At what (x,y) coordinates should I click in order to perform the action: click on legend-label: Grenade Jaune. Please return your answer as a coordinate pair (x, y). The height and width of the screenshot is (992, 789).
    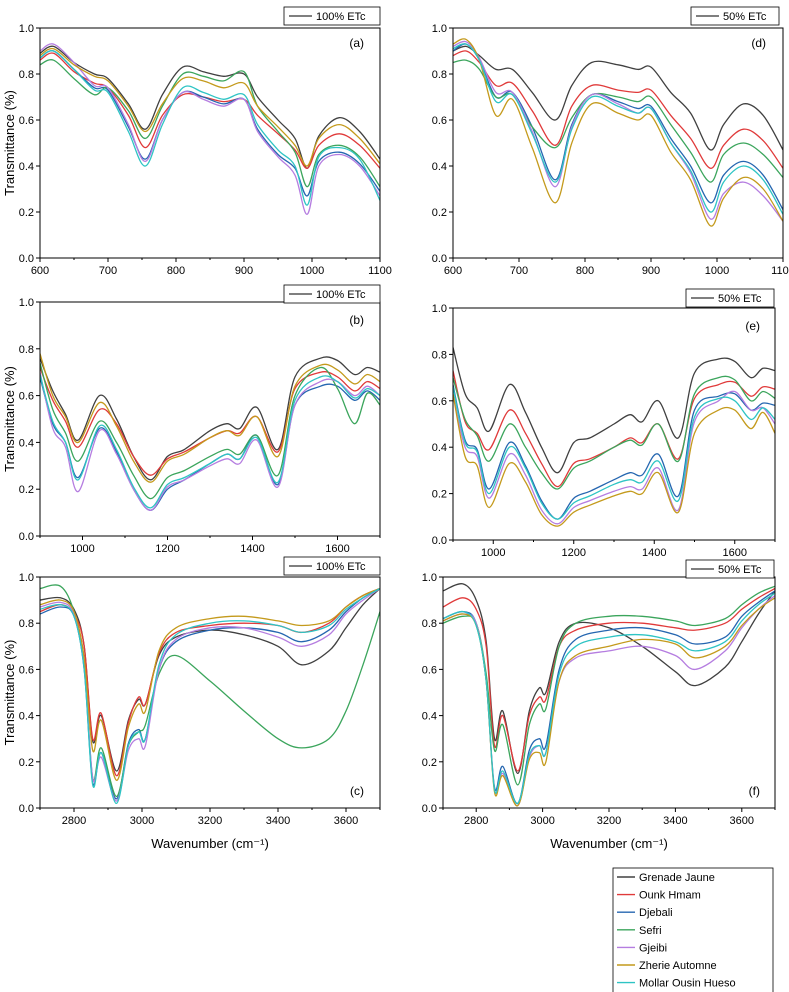
    Looking at the image, I should click on (677, 878).